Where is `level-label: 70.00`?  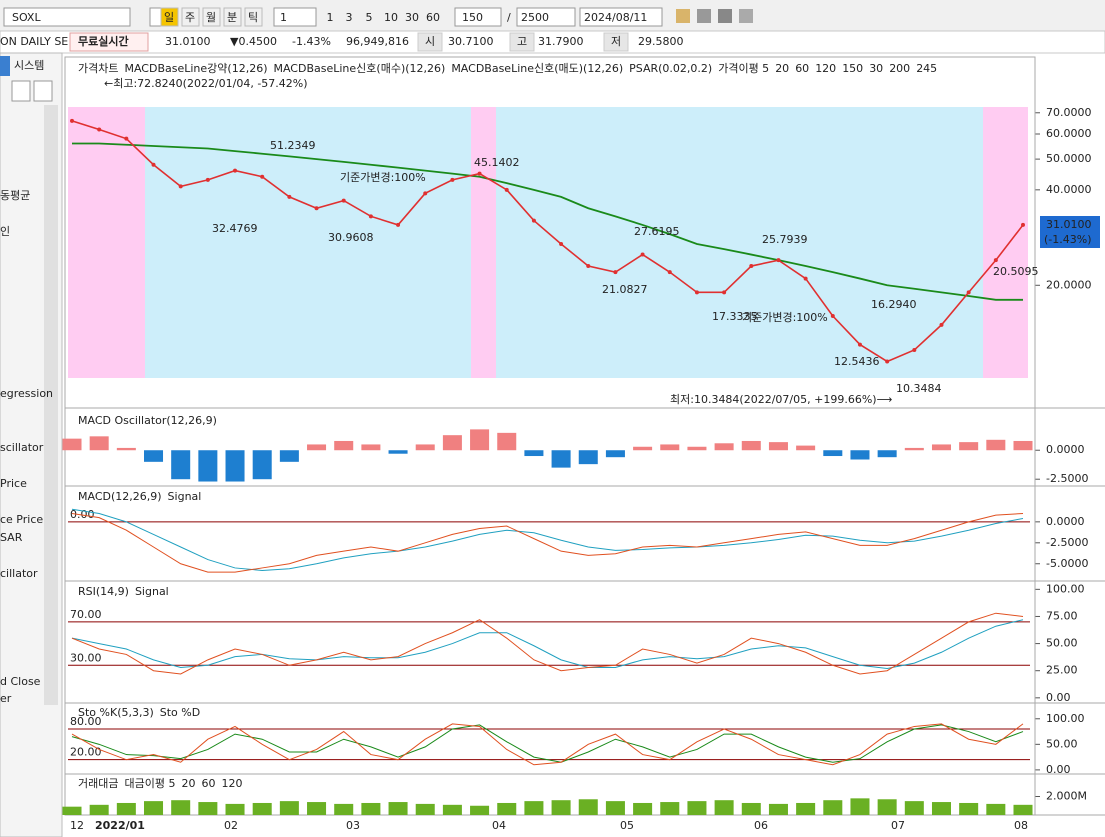 level-label: 70.00 is located at coordinates (86, 614).